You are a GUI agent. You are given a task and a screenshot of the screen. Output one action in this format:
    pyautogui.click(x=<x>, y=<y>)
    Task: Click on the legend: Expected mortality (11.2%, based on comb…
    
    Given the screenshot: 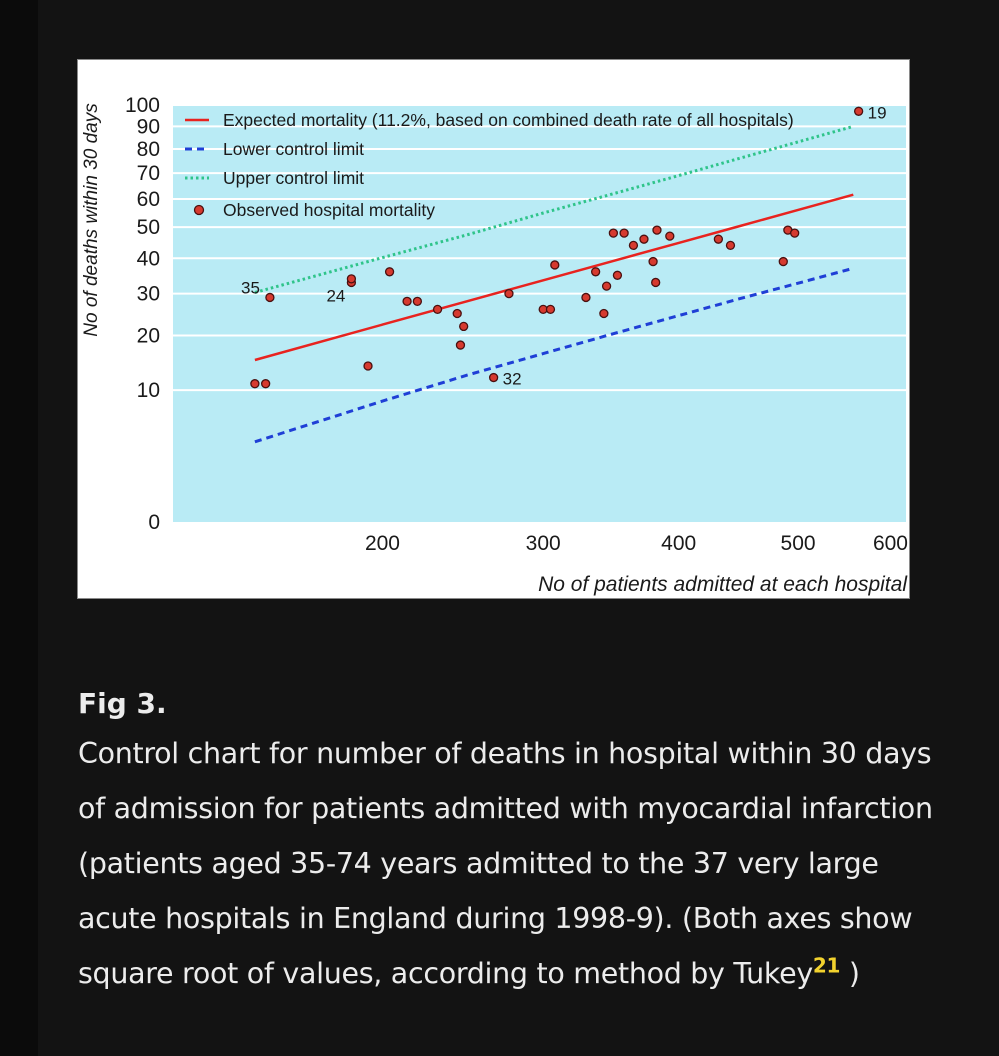 What is the action you would take?
    pyautogui.click(x=489, y=165)
    